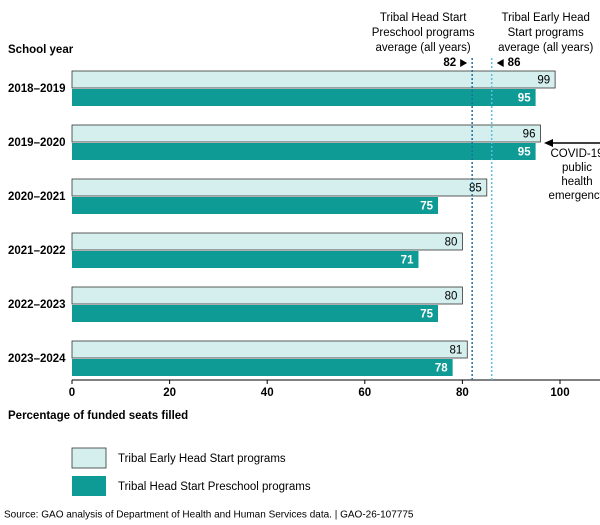 The height and width of the screenshot is (525, 600). Describe the element at coordinates (37, 359) in the screenshot. I see `y-tick-label: 2023–2024` at that location.